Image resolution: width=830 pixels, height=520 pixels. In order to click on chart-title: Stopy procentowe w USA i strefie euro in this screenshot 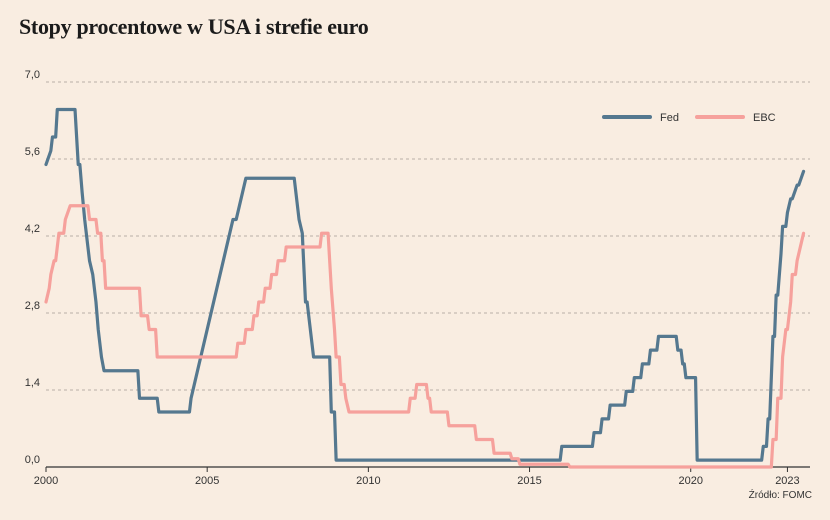, I will do `click(194, 26)`.